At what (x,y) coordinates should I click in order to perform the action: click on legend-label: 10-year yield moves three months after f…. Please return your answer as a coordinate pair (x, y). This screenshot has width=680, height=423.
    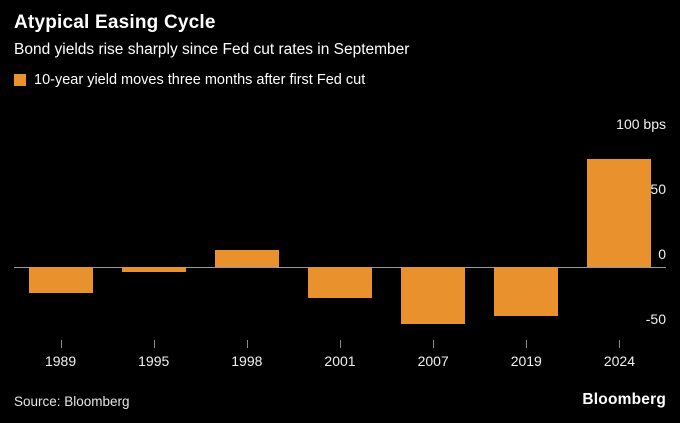
    Looking at the image, I should click on (200, 80).